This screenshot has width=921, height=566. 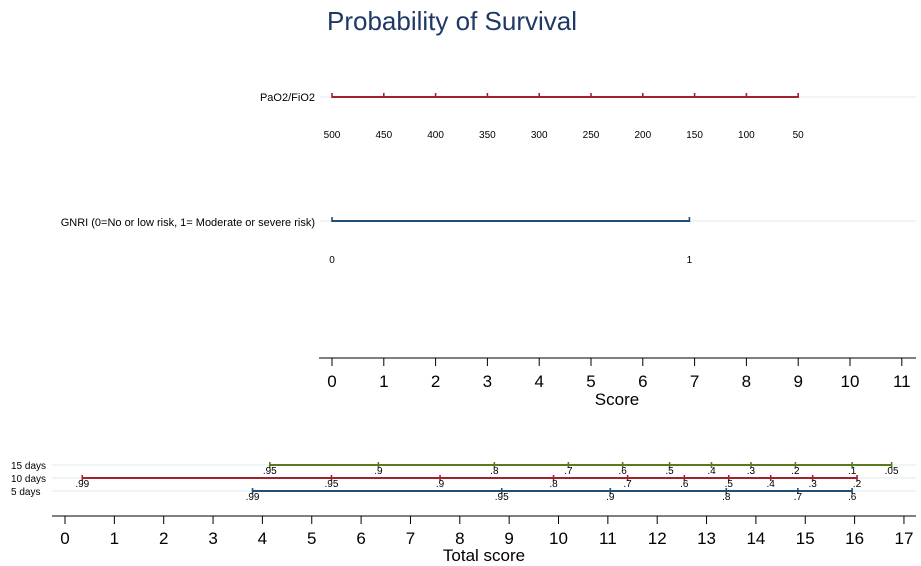 I want to click on survival-15-days-tick-label: .8, so click(x=494, y=471).